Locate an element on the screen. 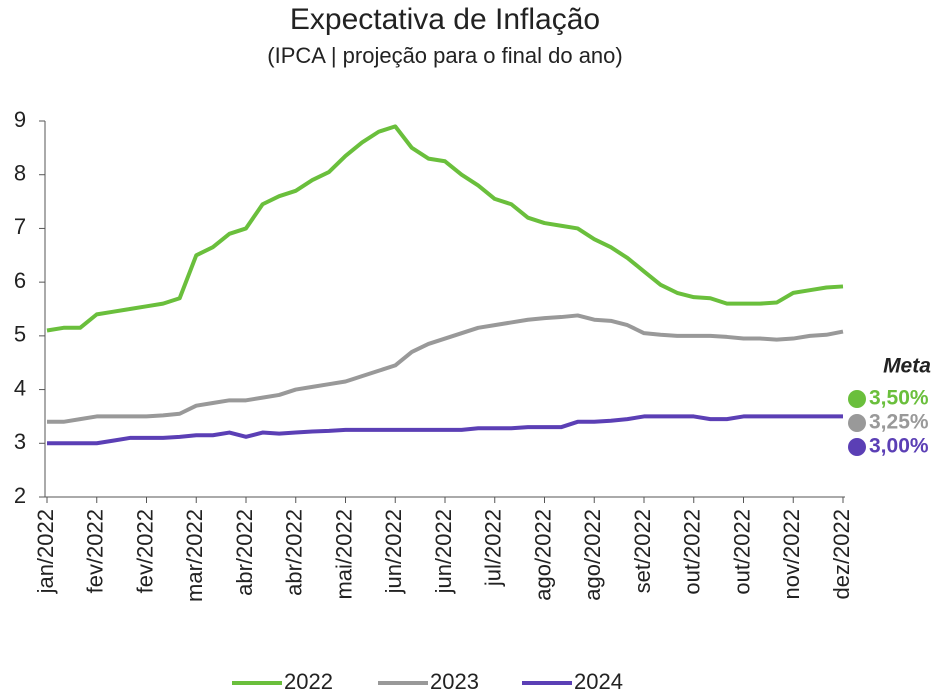 This screenshot has width=951, height=697. x-tick-label: mai/2022 is located at coordinates (343, 554).